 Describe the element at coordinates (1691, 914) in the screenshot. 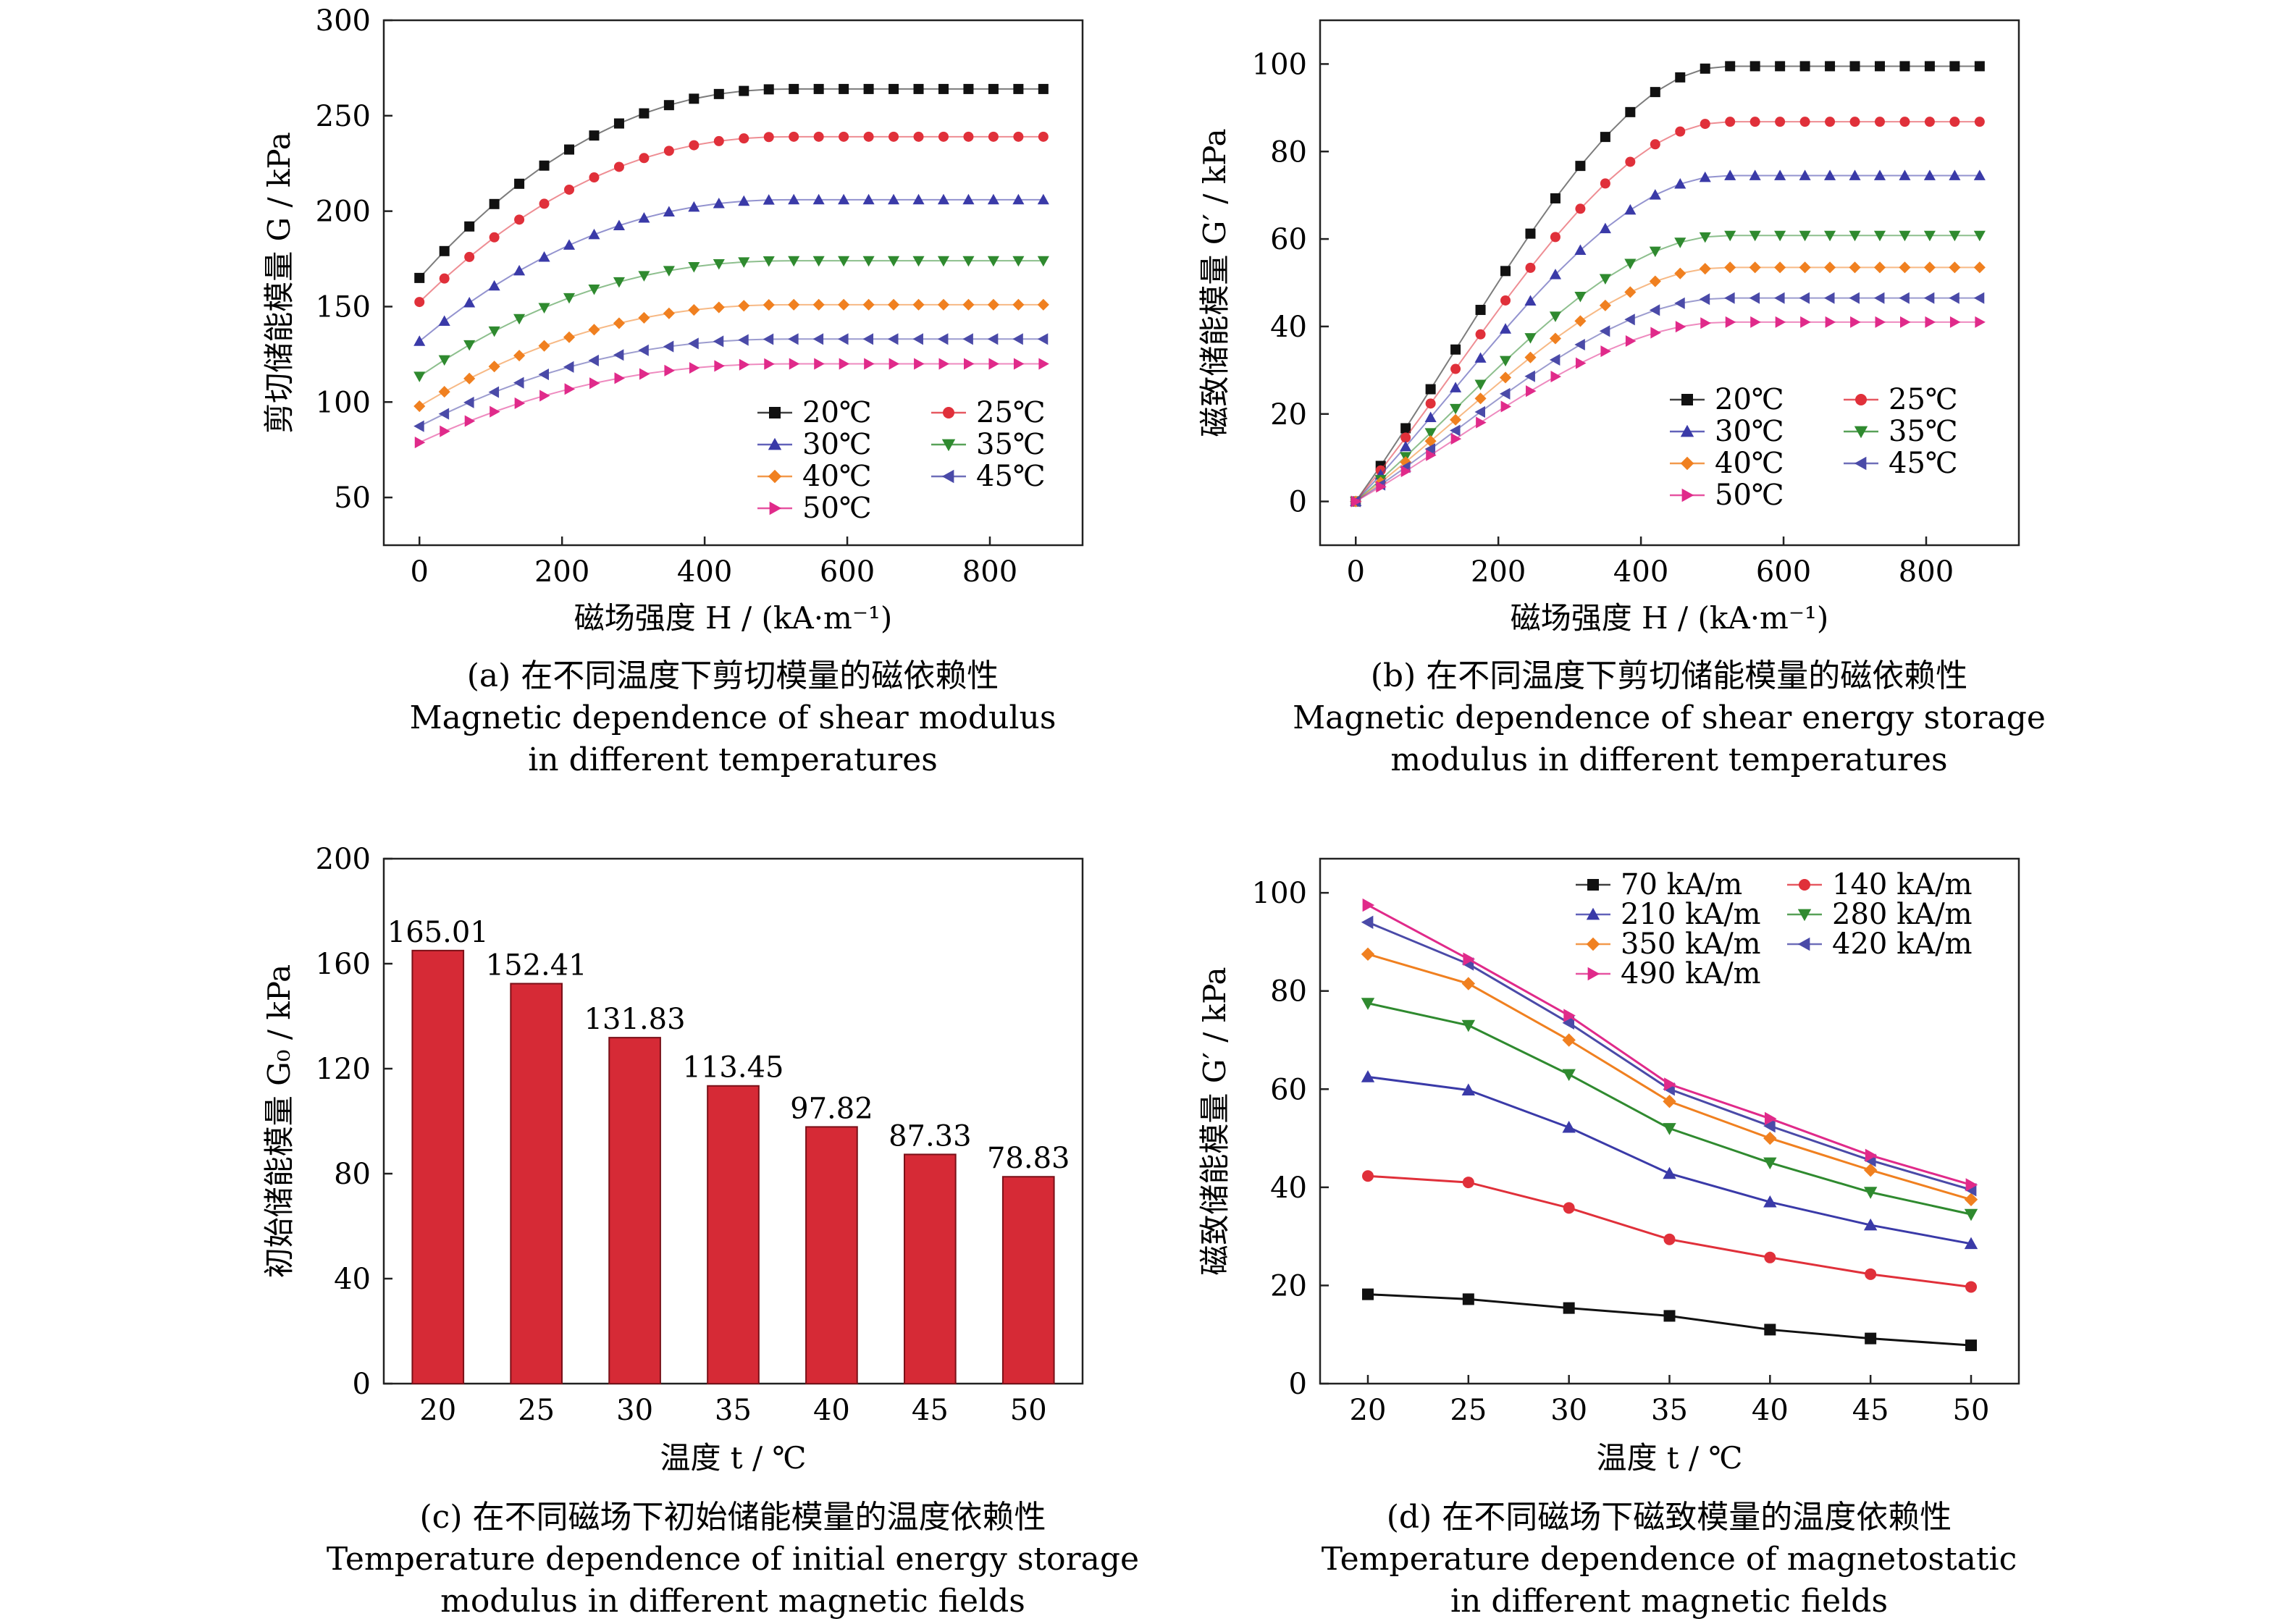

I see `legend-label-d-2: 210 kA/m` at that location.